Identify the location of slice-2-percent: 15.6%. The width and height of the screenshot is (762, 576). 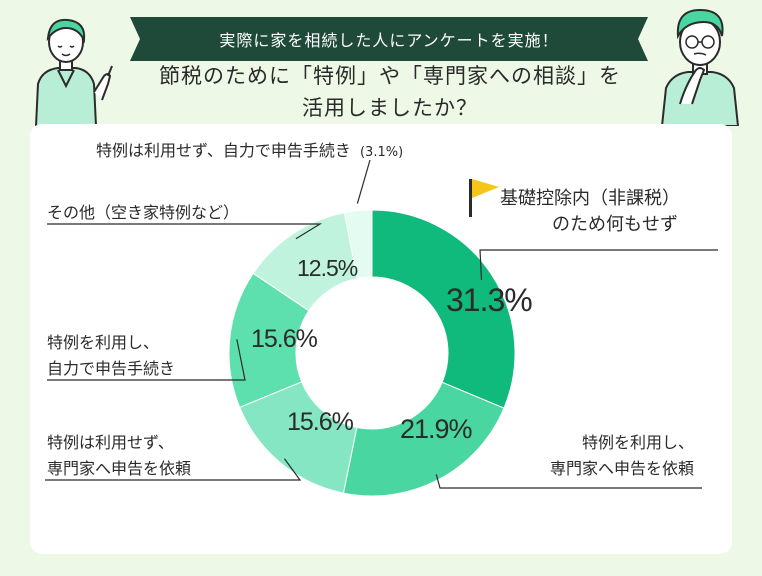
(320, 422).